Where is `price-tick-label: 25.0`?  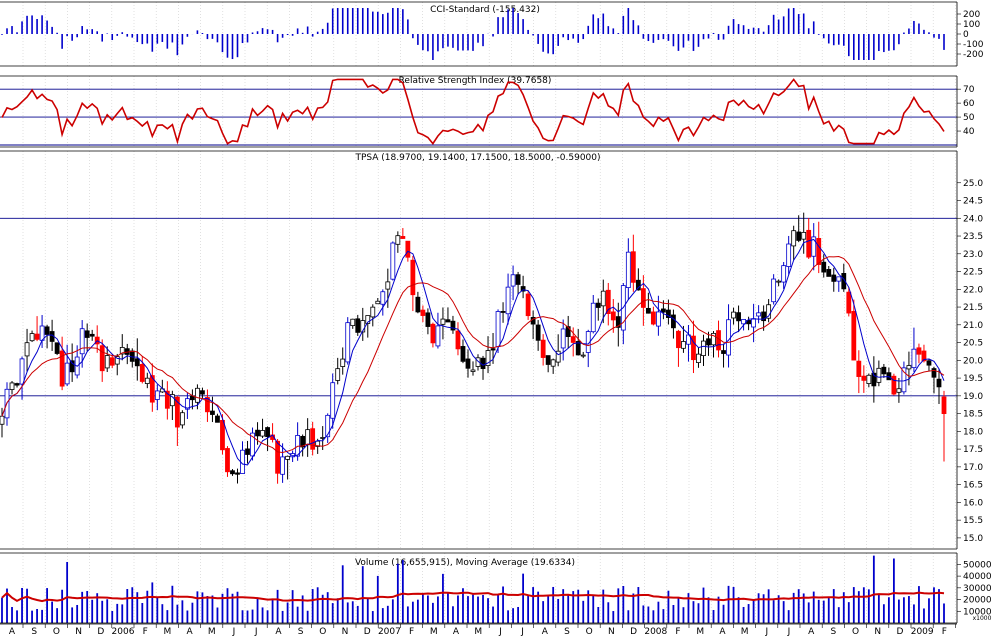
price-tick-label: 25.0 is located at coordinates (973, 184).